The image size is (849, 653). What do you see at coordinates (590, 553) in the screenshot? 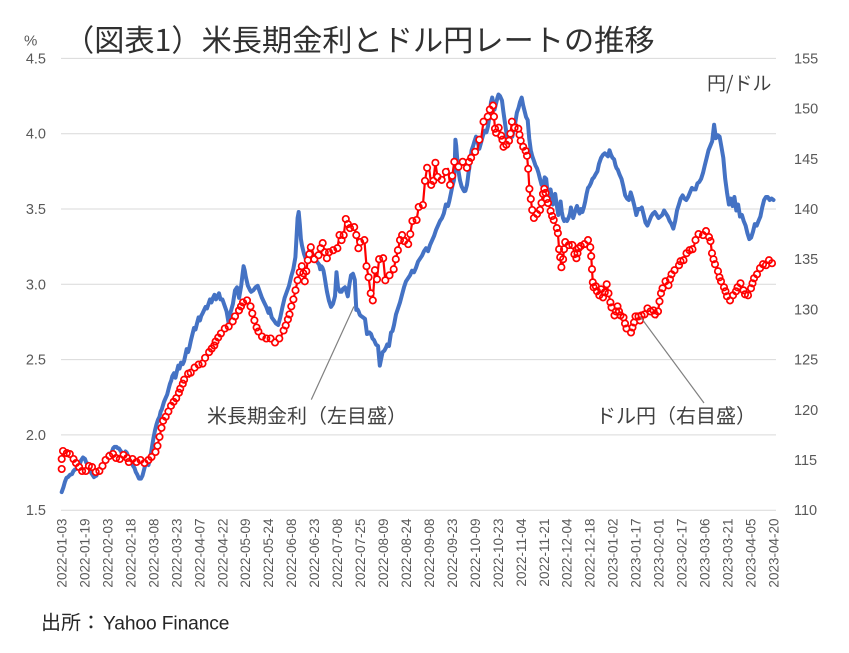
I see `svg-text: 2022-12-18` at bounding box center [590, 553].